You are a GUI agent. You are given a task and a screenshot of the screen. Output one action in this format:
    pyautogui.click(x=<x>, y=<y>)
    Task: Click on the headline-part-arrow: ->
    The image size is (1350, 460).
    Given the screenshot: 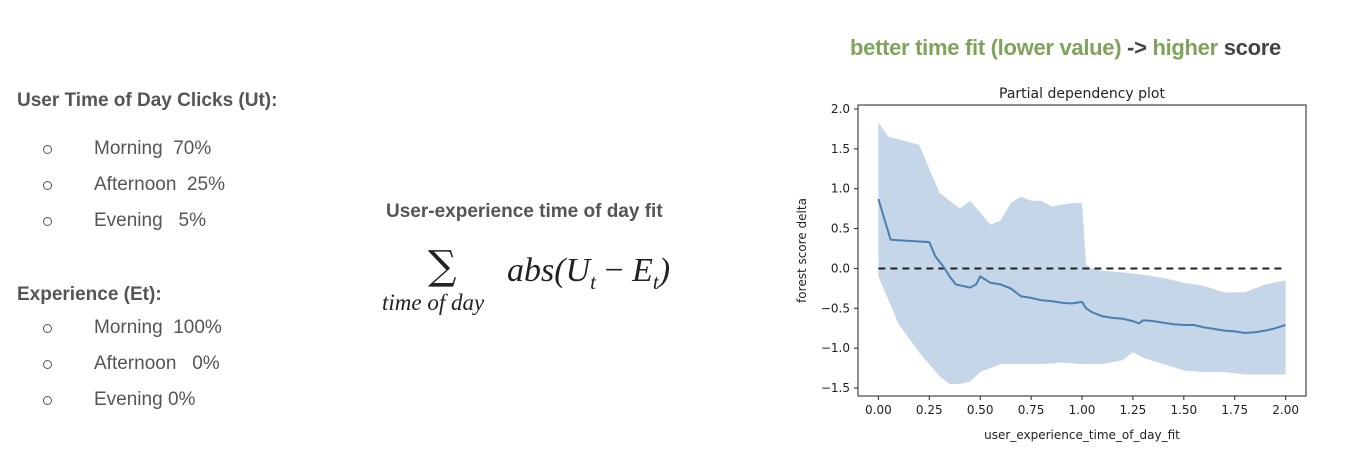 What is the action you would take?
    pyautogui.click(x=1137, y=47)
    